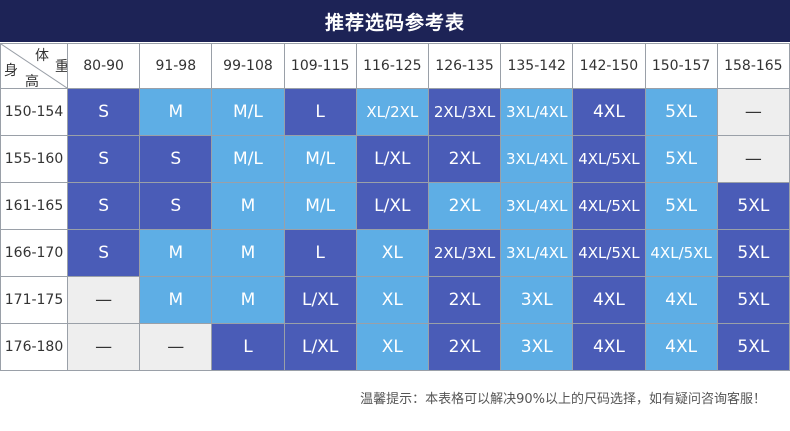  Describe the element at coordinates (103, 66) in the screenshot. I see `weight-range-header: 80-90` at that location.